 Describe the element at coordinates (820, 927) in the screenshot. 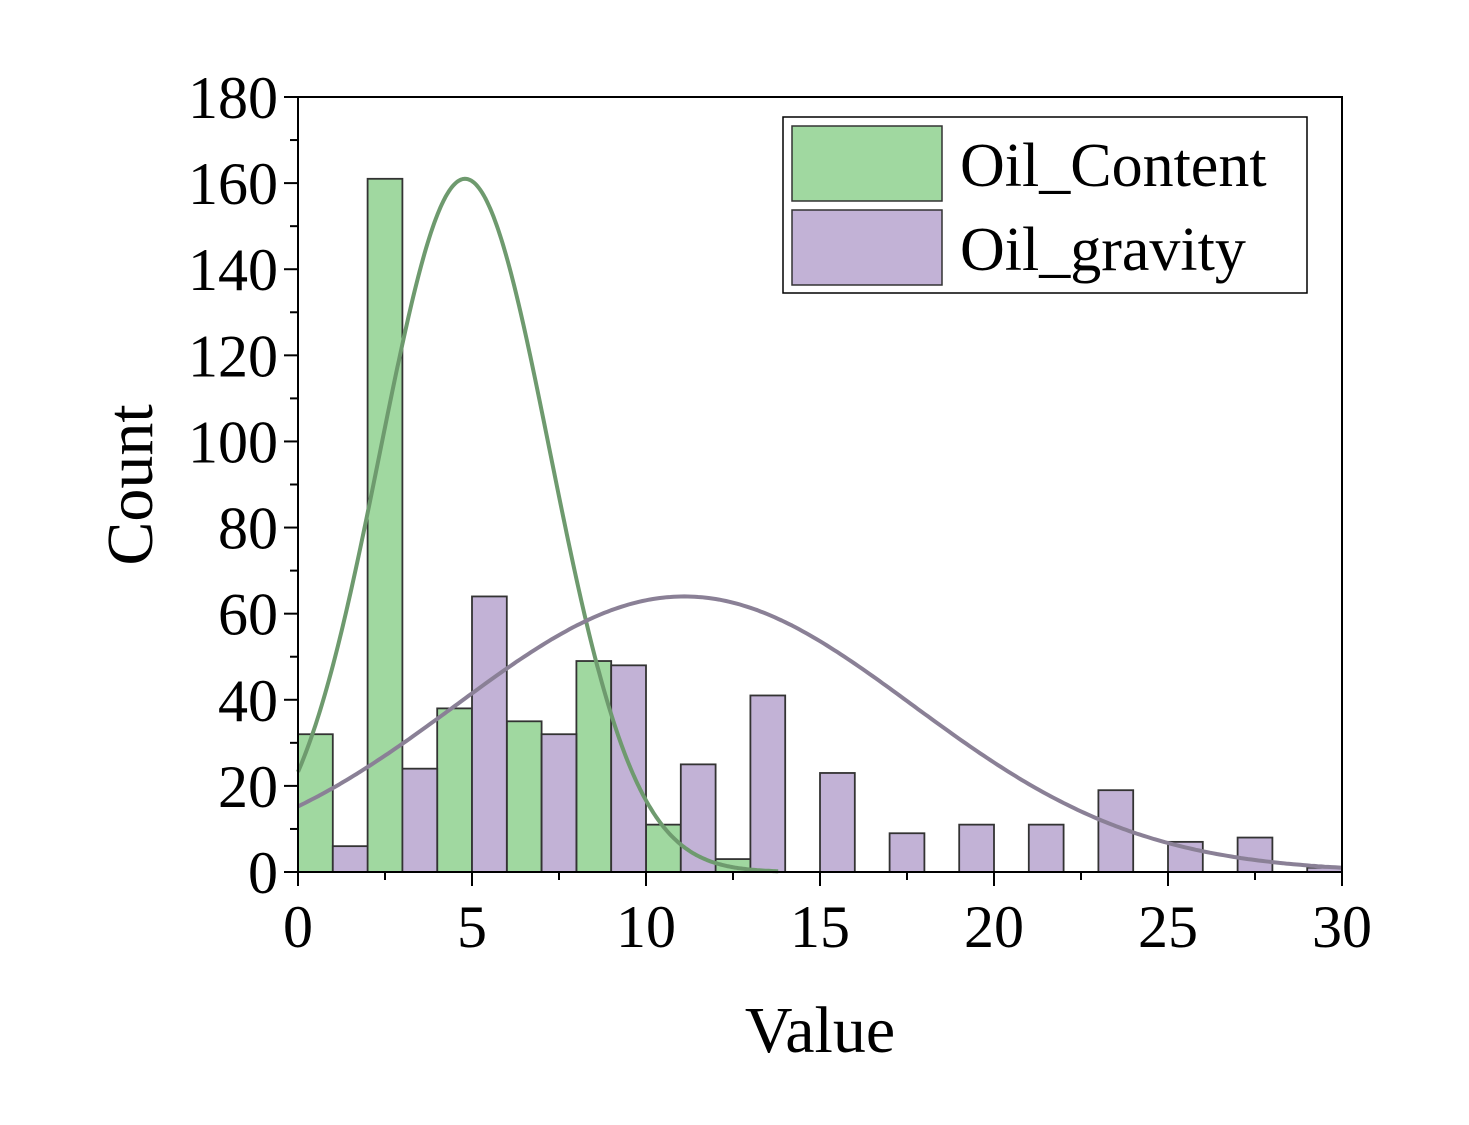

I see `x-tick-label: 15` at that location.